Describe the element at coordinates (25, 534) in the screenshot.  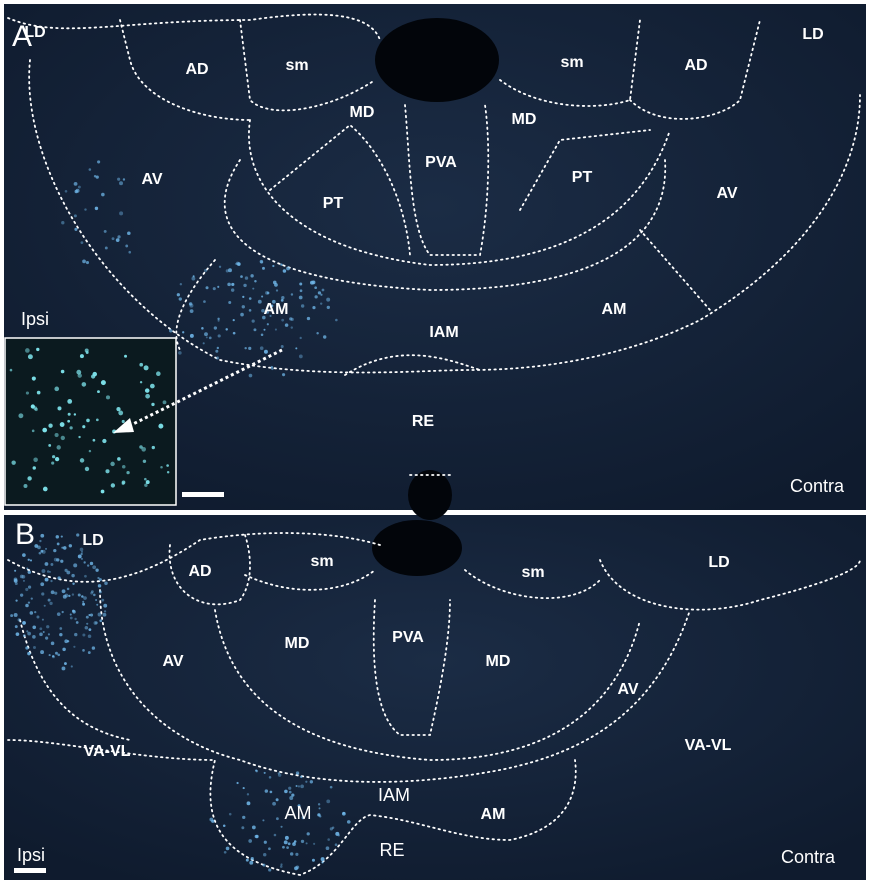
I see `panel-letter: B` at that location.